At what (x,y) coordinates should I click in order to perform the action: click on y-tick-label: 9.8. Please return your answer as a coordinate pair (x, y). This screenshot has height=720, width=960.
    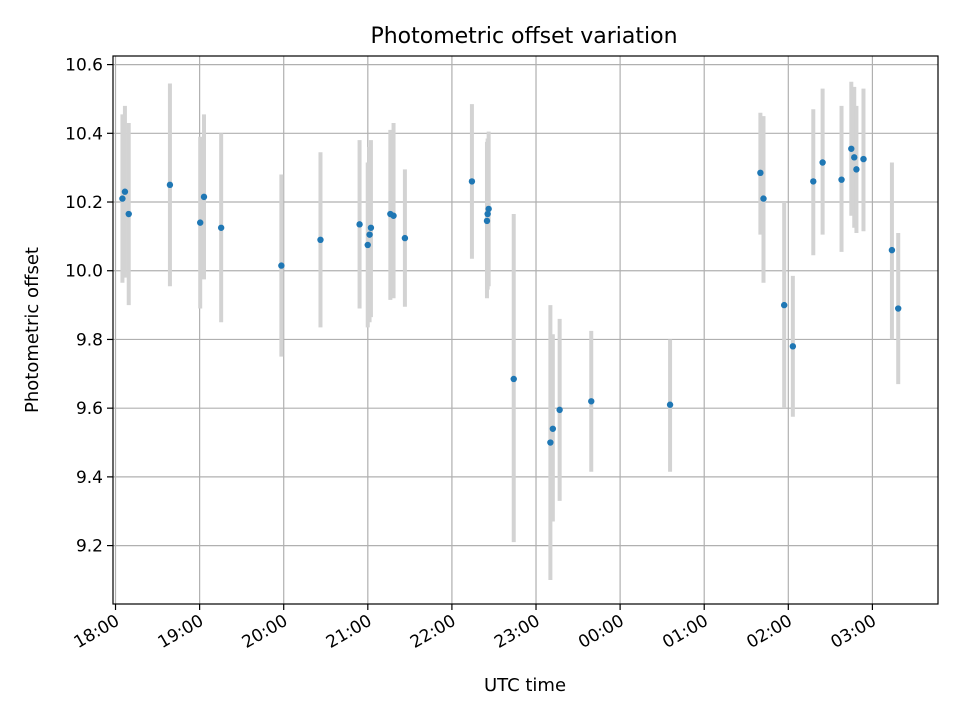
    Looking at the image, I should click on (89, 340).